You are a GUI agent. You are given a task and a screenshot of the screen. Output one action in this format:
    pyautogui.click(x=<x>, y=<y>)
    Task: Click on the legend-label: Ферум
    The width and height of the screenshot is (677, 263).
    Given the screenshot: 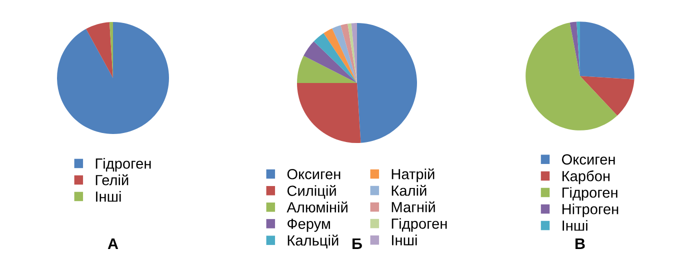 What is the action you would take?
    pyautogui.click(x=309, y=225)
    